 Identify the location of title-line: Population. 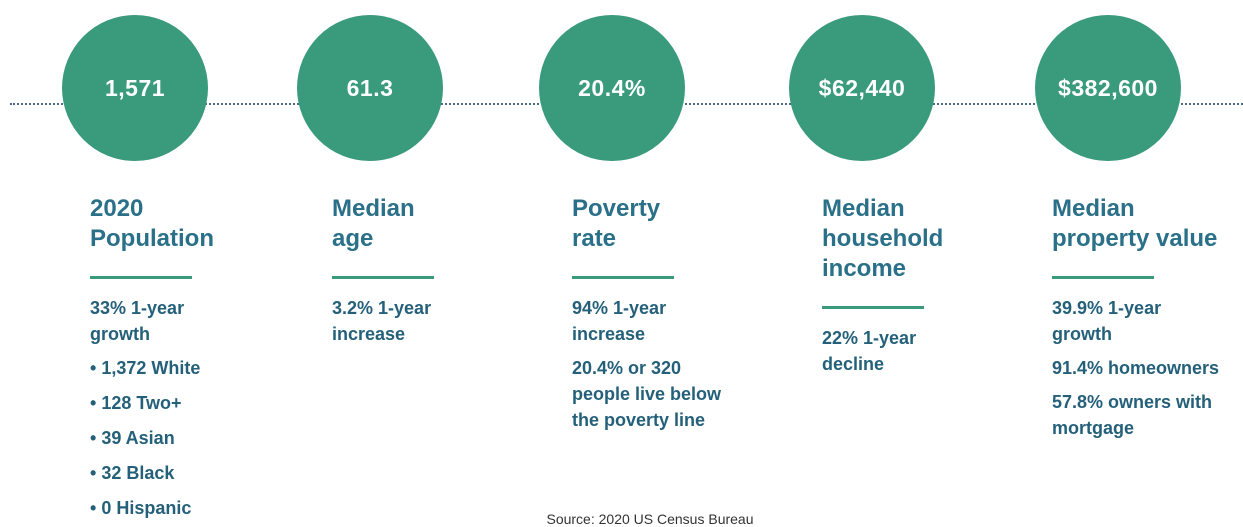
(152, 238).